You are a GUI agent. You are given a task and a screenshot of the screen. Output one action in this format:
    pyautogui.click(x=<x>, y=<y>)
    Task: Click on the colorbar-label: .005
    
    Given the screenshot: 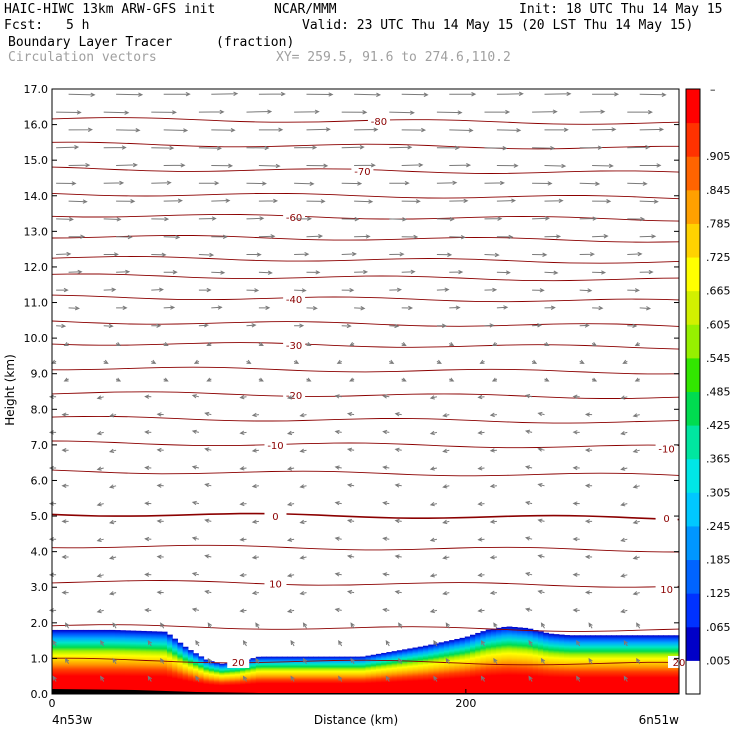 What is the action you would take?
    pyautogui.click(x=718, y=660)
    